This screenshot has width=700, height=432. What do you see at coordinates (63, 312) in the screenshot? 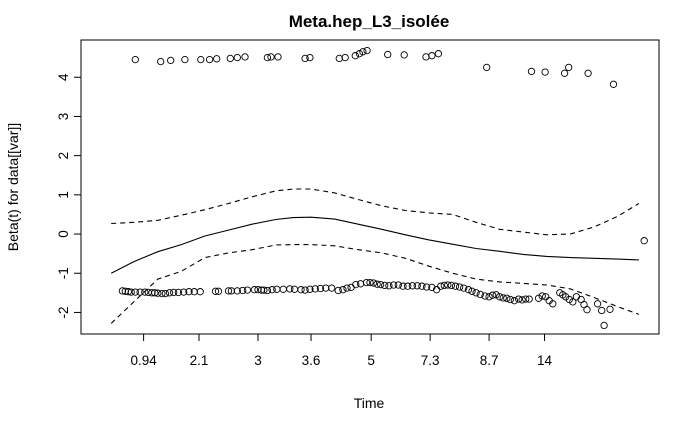
I see `y-tick-label: -2` at bounding box center [63, 312].